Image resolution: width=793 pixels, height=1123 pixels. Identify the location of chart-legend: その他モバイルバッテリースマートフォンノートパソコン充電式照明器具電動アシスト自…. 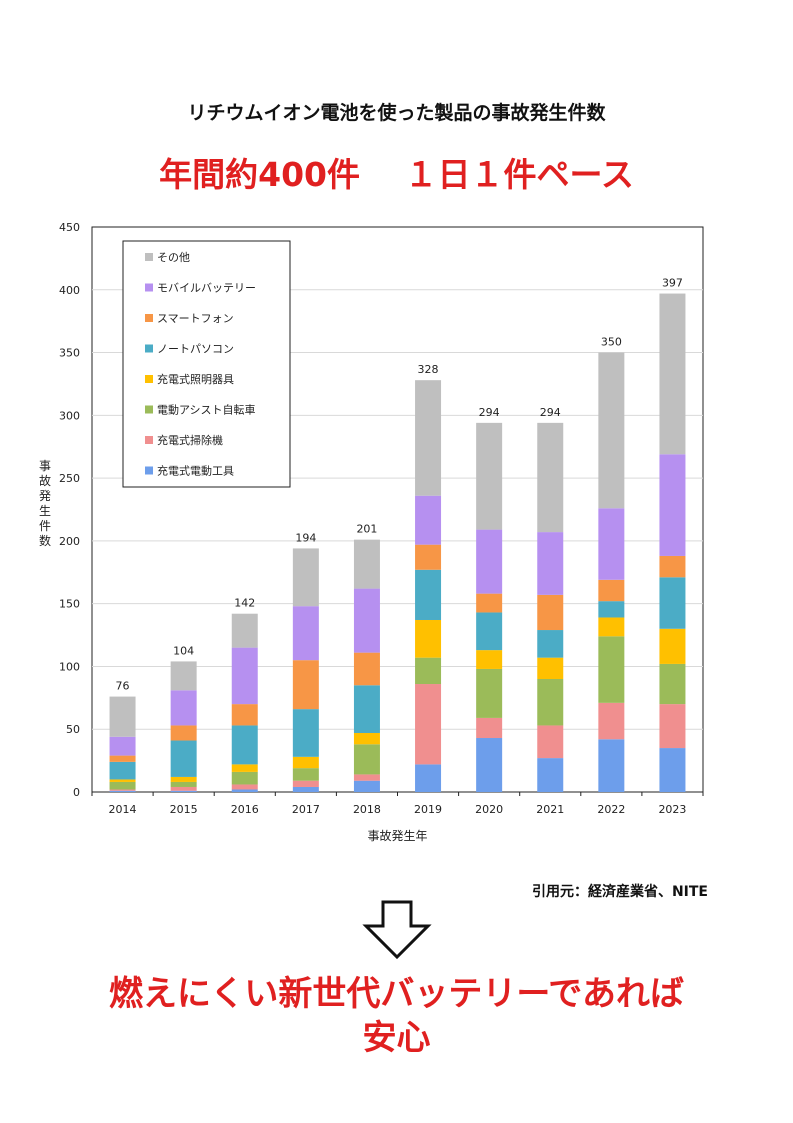
(206, 364).